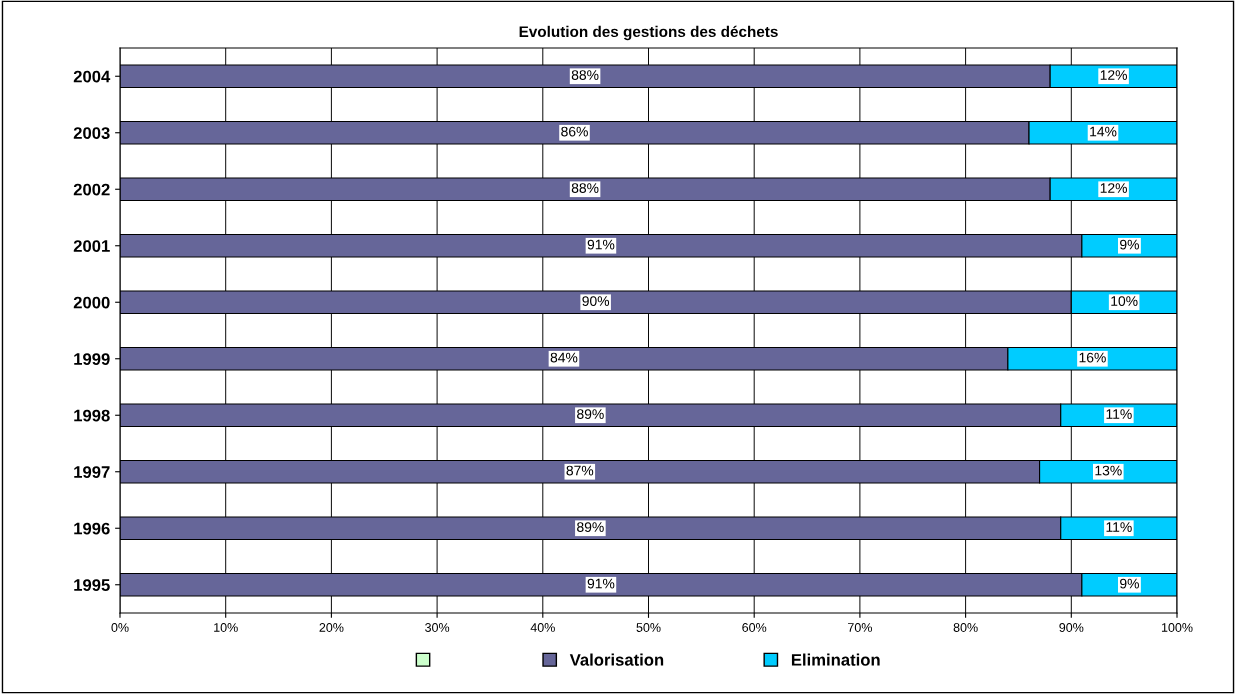 The width and height of the screenshot is (1236, 694). What do you see at coordinates (754, 627) in the screenshot?
I see `x-tick-label: 60%` at bounding box center [754, 627].